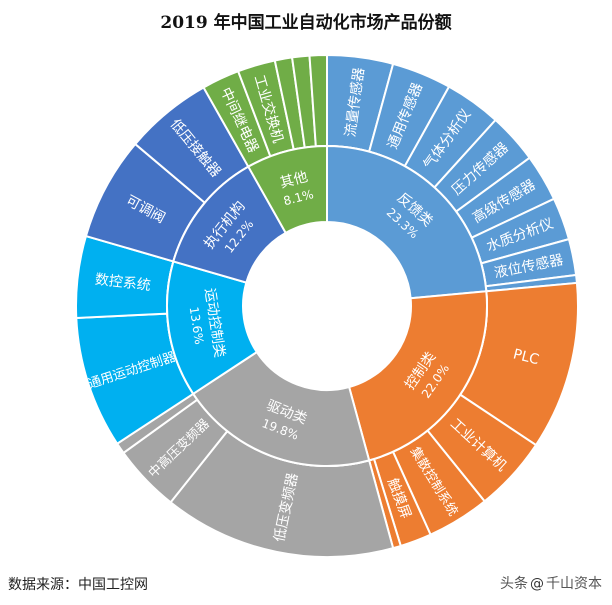 The image size is (612, 605). I want to click on at-icon: @, so click(537, 584).